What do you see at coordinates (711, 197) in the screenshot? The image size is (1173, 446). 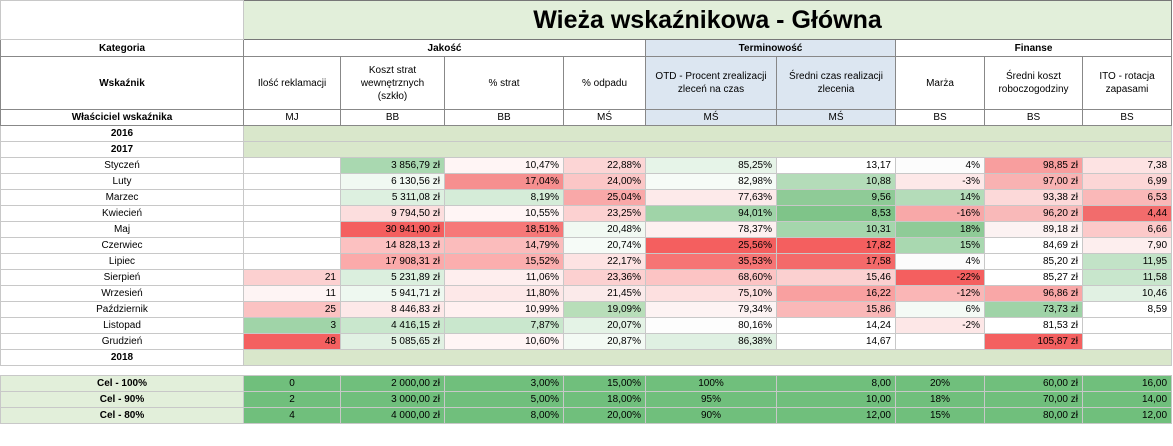 I see `otd-cell: 77,63%` at bounding box center [711, 197].